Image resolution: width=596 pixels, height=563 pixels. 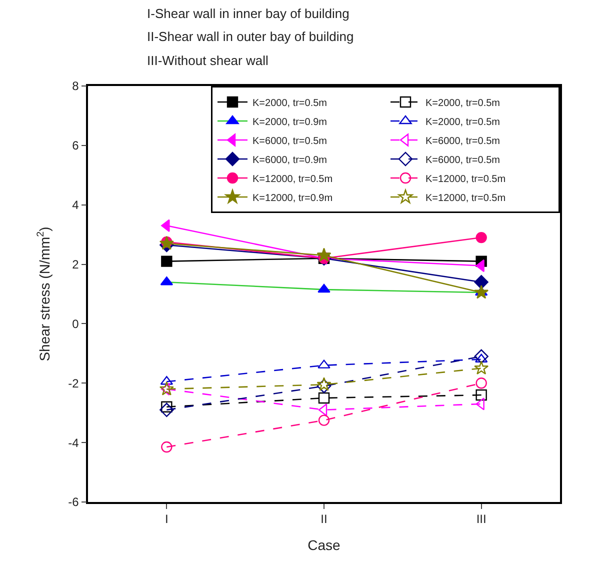 What do you see at coordinates (248, 13) in the screenshot?
I see `text: I-Shear wall in inner bay of building` at bounding box center [248, 13].